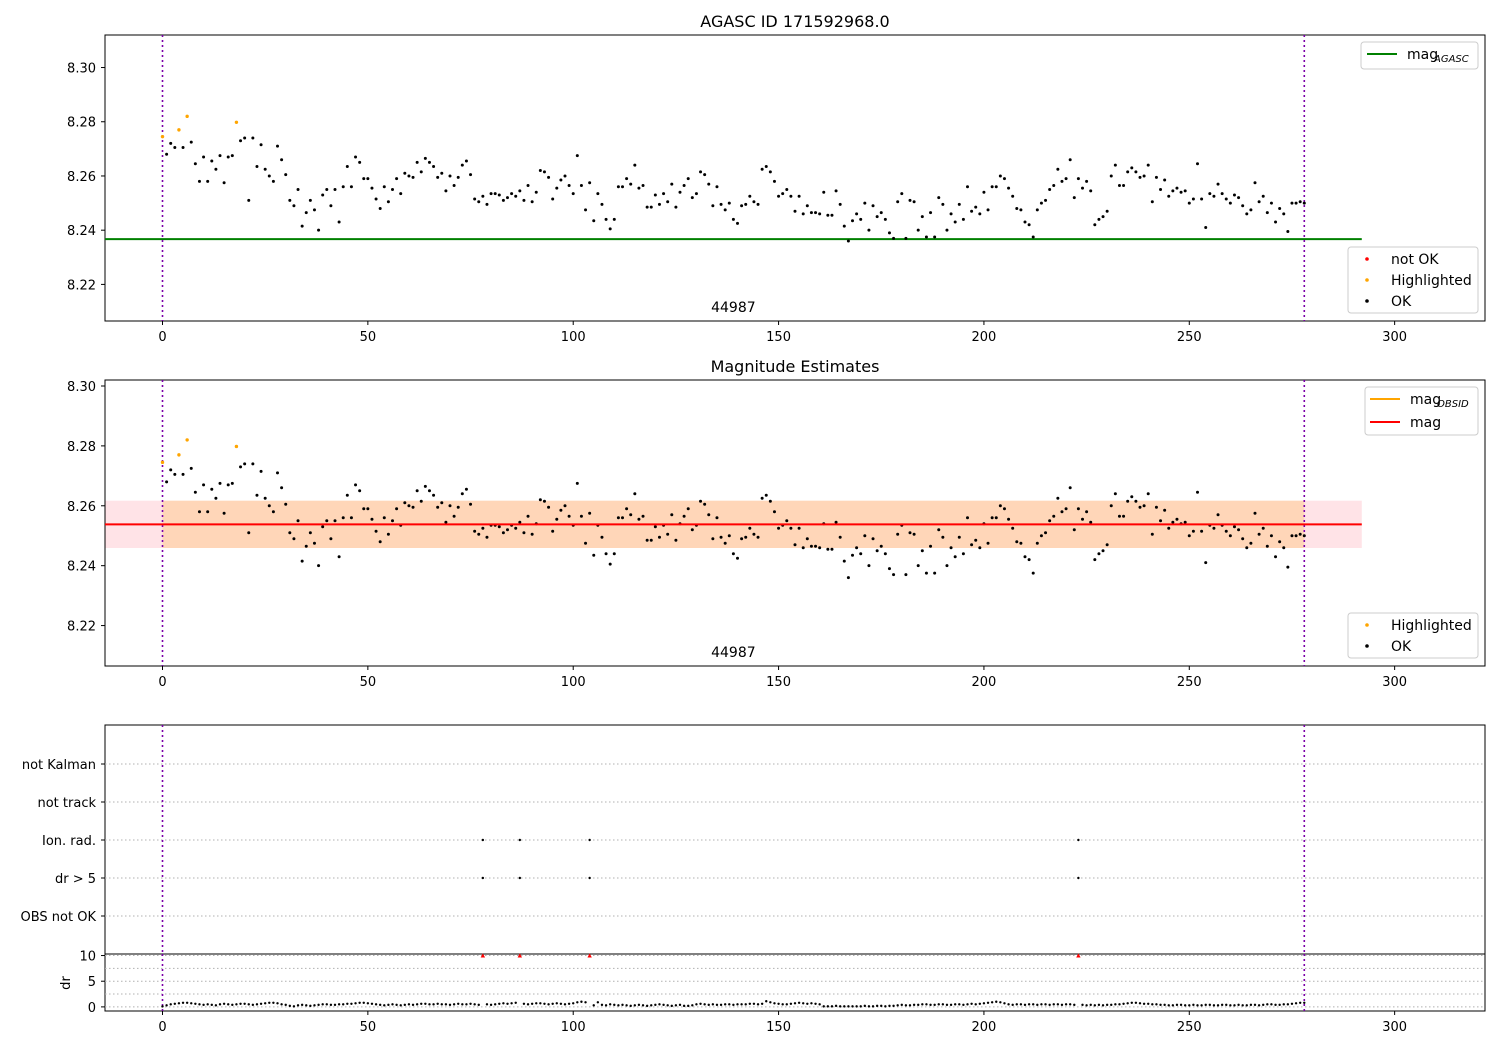 This screenshot has height=1050, width=1500. Describe the element at coordinates (1367, 259) in the screenshot. I see `legend-not-ok-marker` at that location.